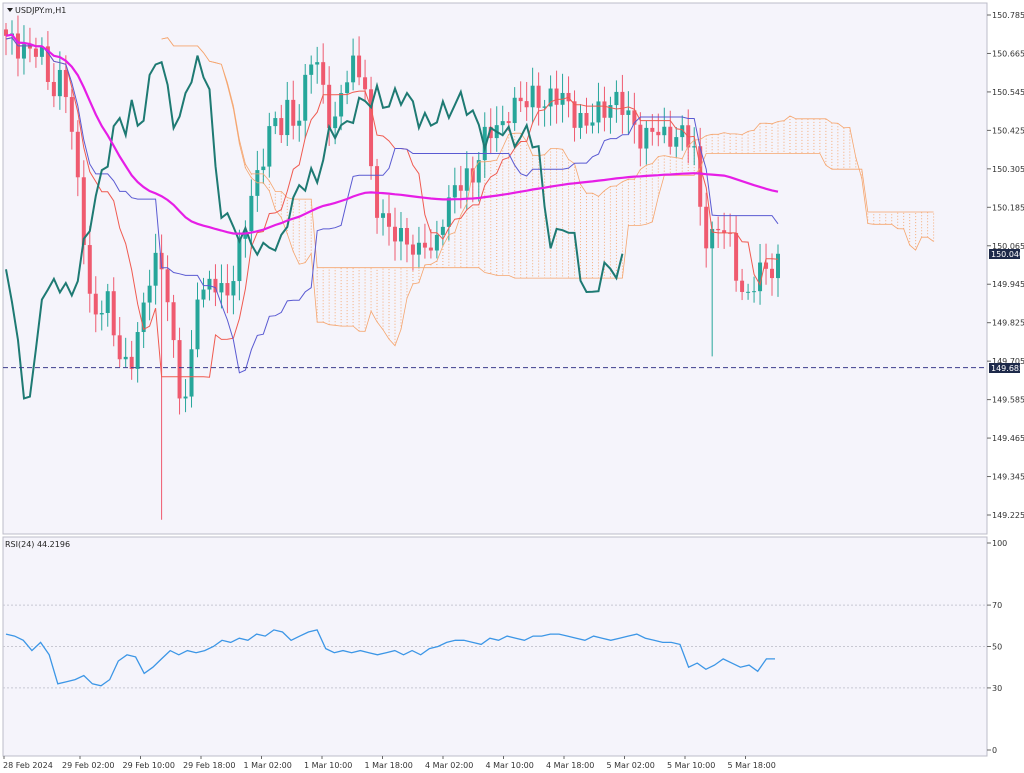 This screenshot has height=773, width=1024. Describe the element at coordinates (570, 765) in the screenshot. I see `time-tick-label: 4 Mar 18:00` at that location.